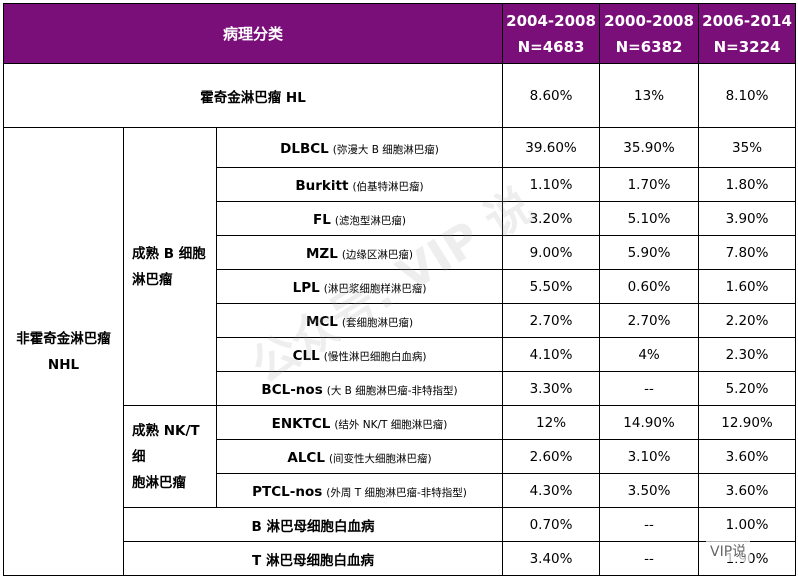 This screenshot has width=798, height=582. I want to click on table-row: MZL (边缘区淋巴瘤) 9.00% 5.90% 7.80%, so click(400, 252).